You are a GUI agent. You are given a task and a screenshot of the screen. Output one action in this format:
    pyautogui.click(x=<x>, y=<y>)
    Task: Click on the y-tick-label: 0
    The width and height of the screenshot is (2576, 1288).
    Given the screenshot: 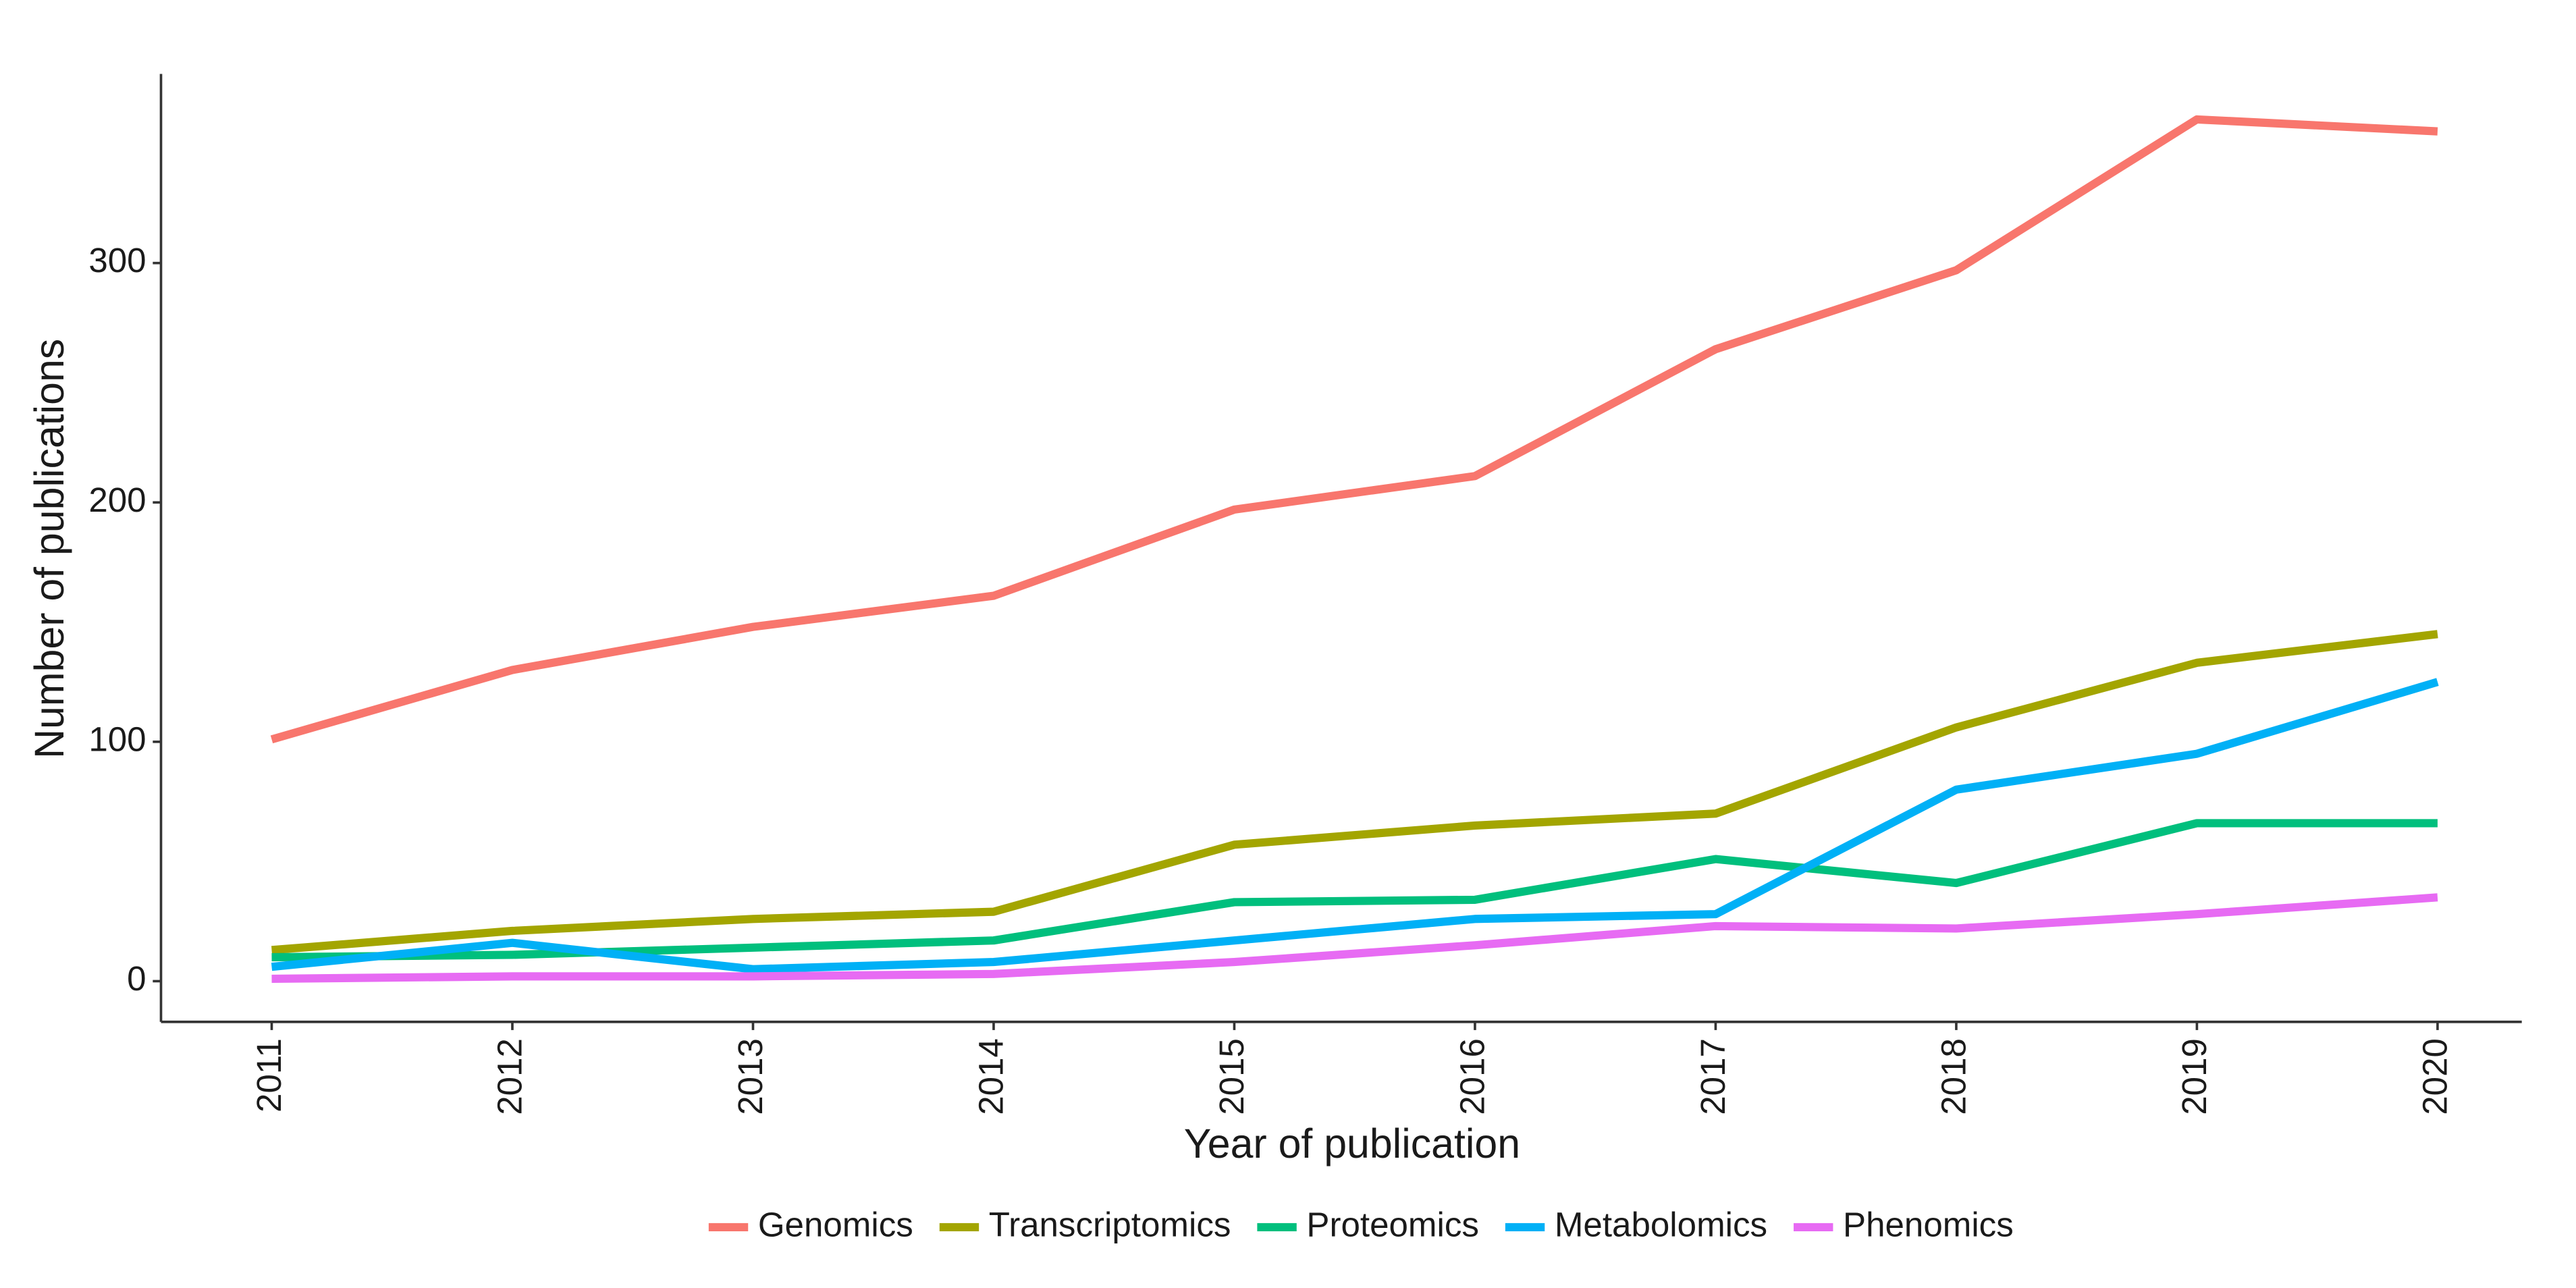 What is the action you would take?
    pyautogui.click(x=136, y=978)
    